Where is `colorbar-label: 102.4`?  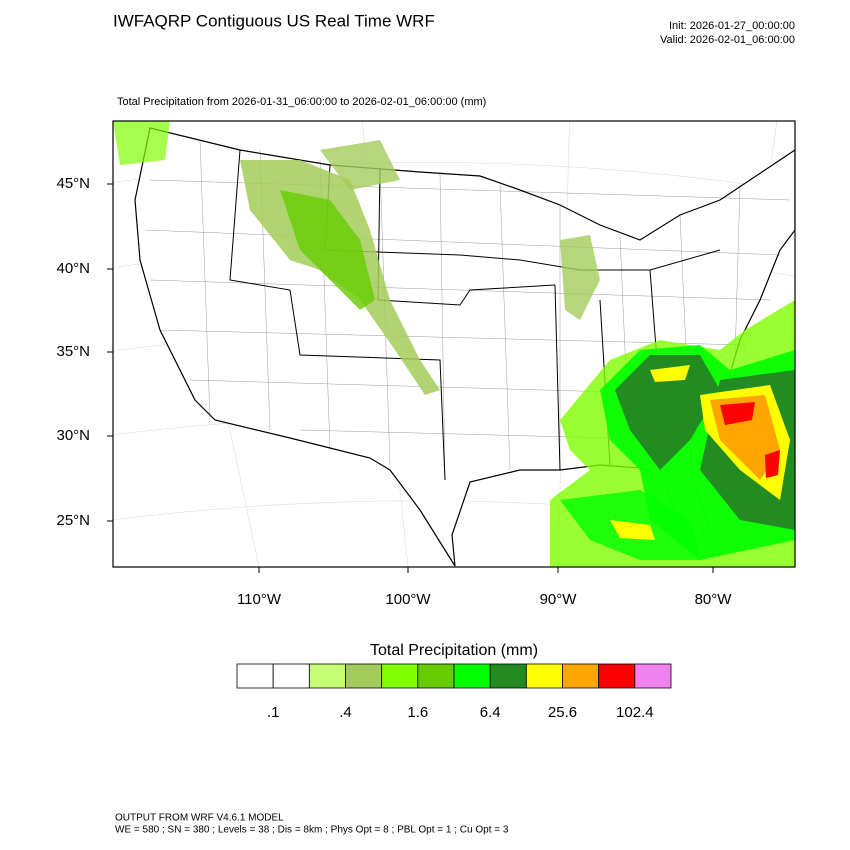 colorbar-label: 102.4 is located at coordinates (635, 712).